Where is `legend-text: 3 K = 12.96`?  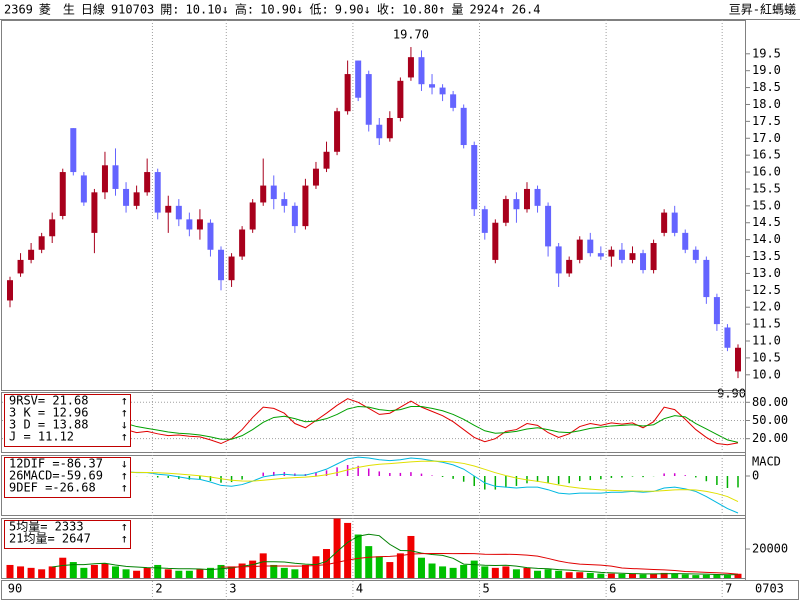 legend-text: 3 K = 12.96 is located at coordinates (48, 413).